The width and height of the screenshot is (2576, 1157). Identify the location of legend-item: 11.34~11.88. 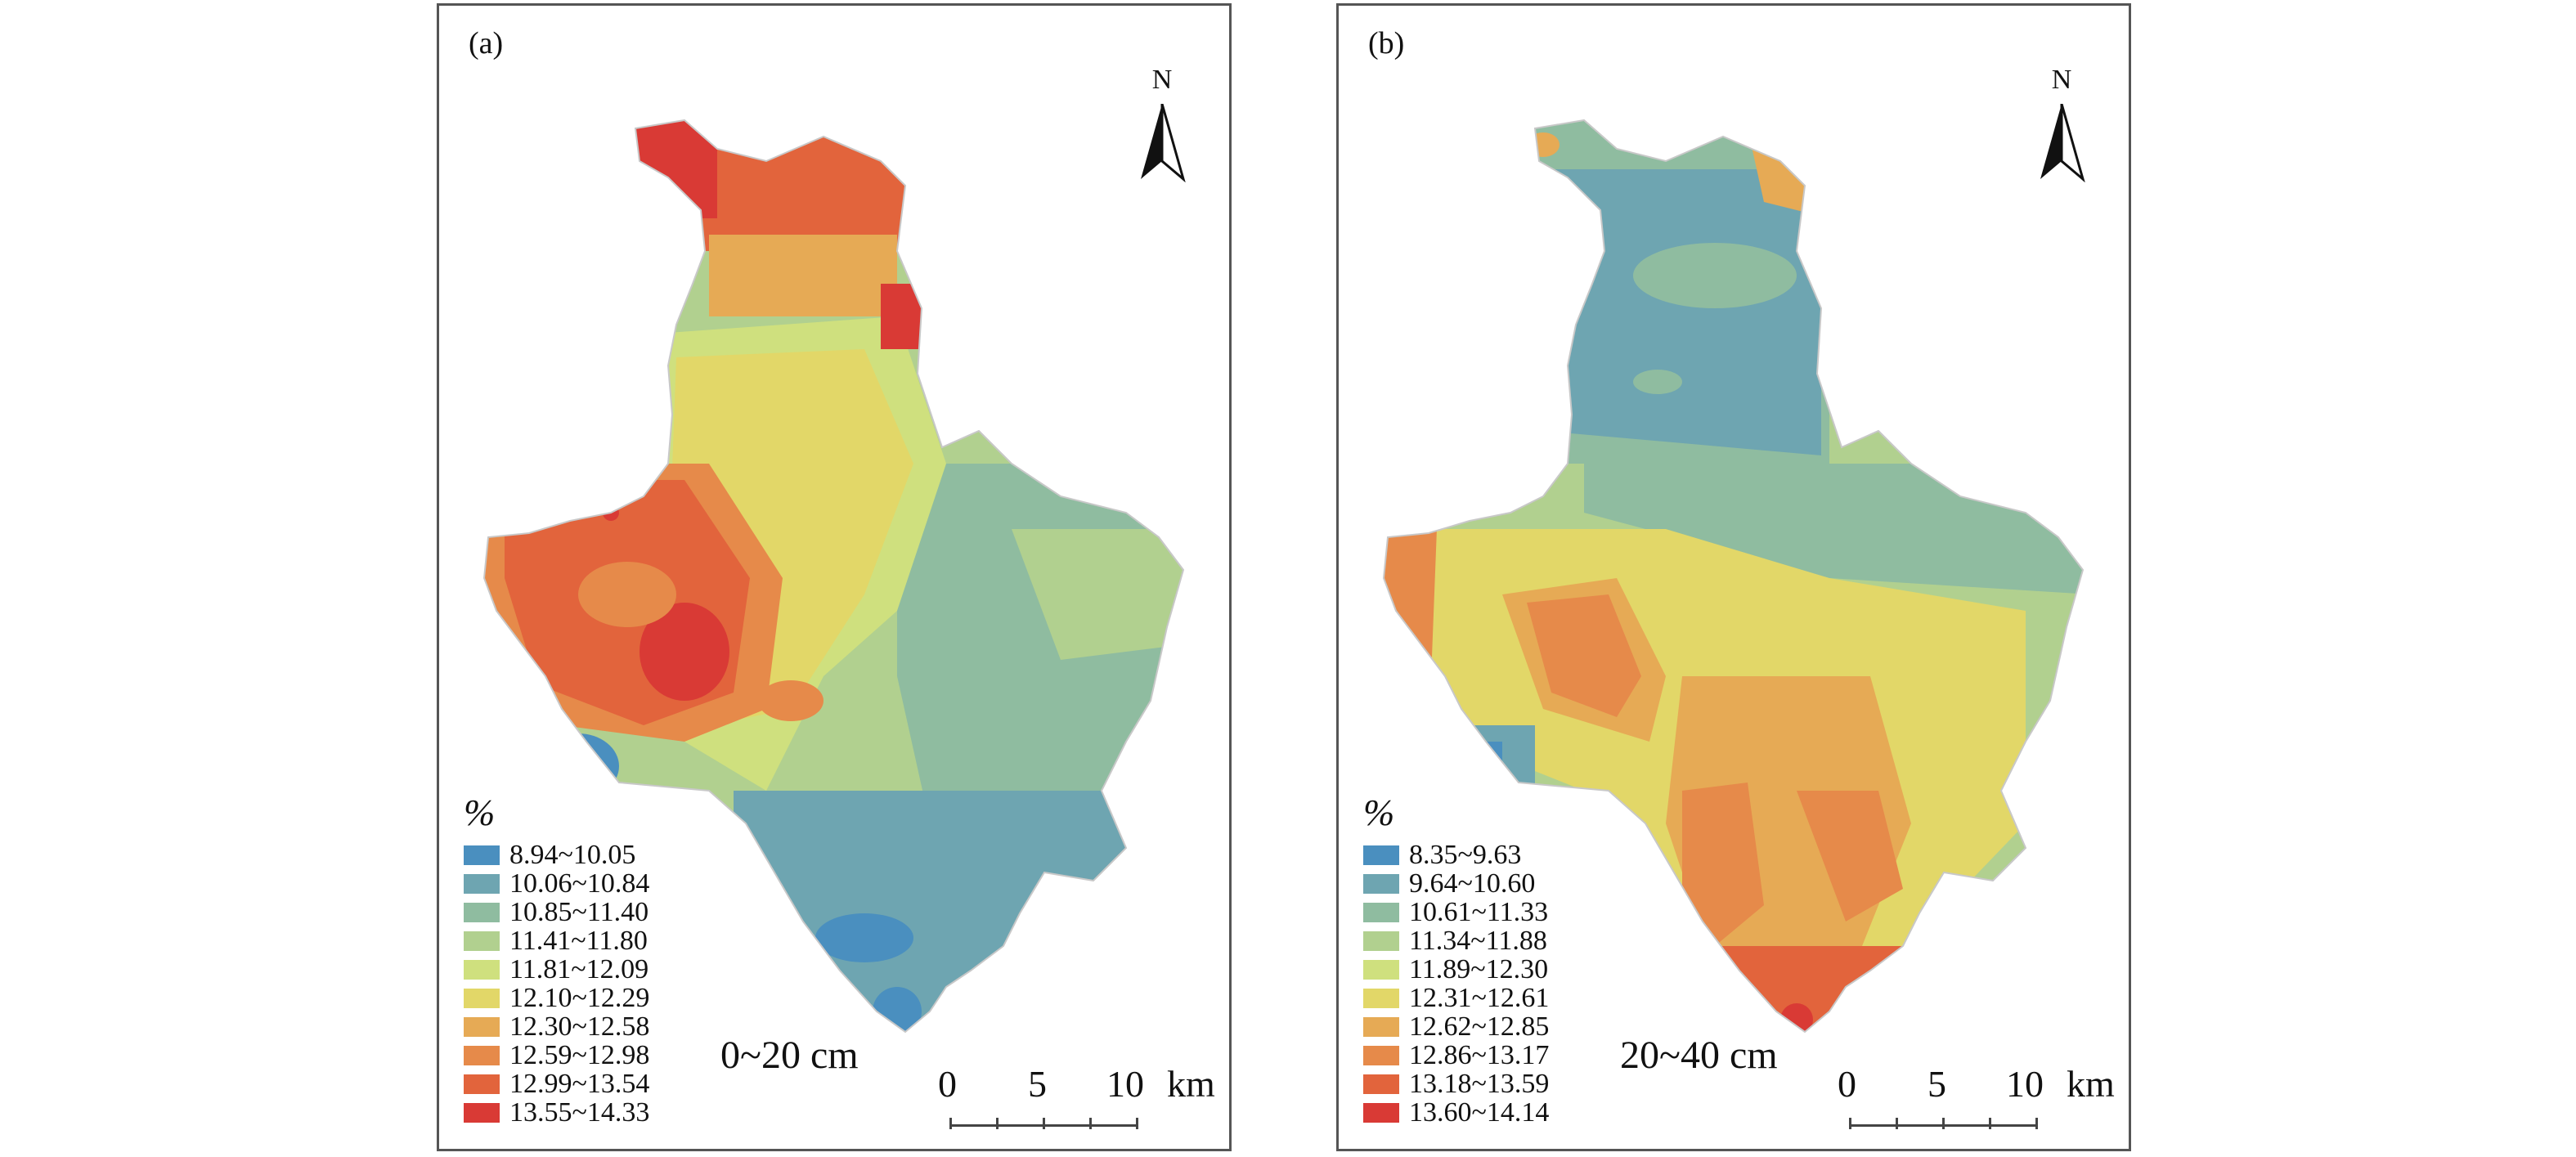
(1456, 940).